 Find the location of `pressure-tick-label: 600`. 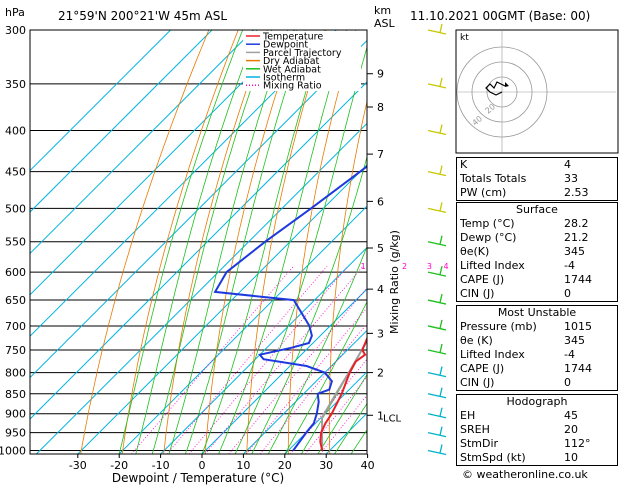

pressure-tick-label: 600 is located at coordinates (15, 272).